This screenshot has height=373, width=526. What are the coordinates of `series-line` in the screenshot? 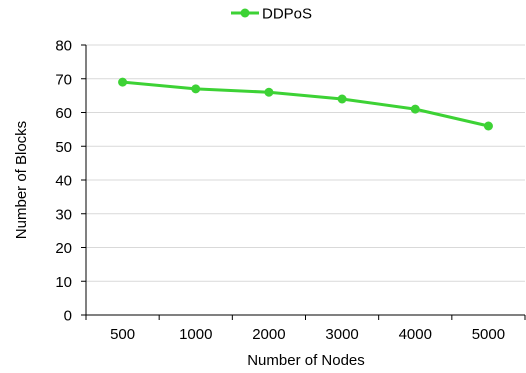 It's located at (305, 104).